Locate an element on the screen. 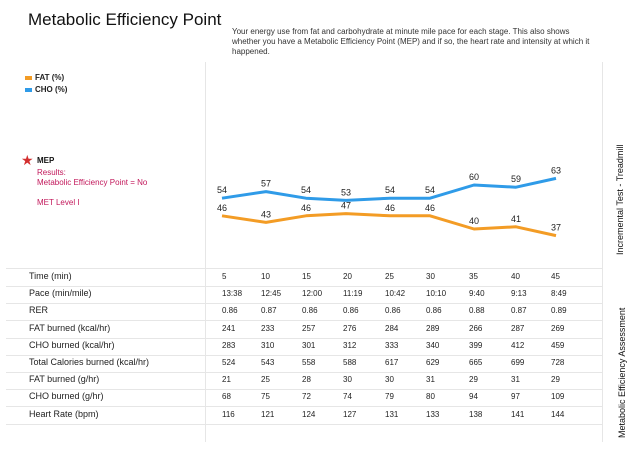 This screenshot has width=630, height=450. table-cell: 72 is located at coordinates (306, 397).